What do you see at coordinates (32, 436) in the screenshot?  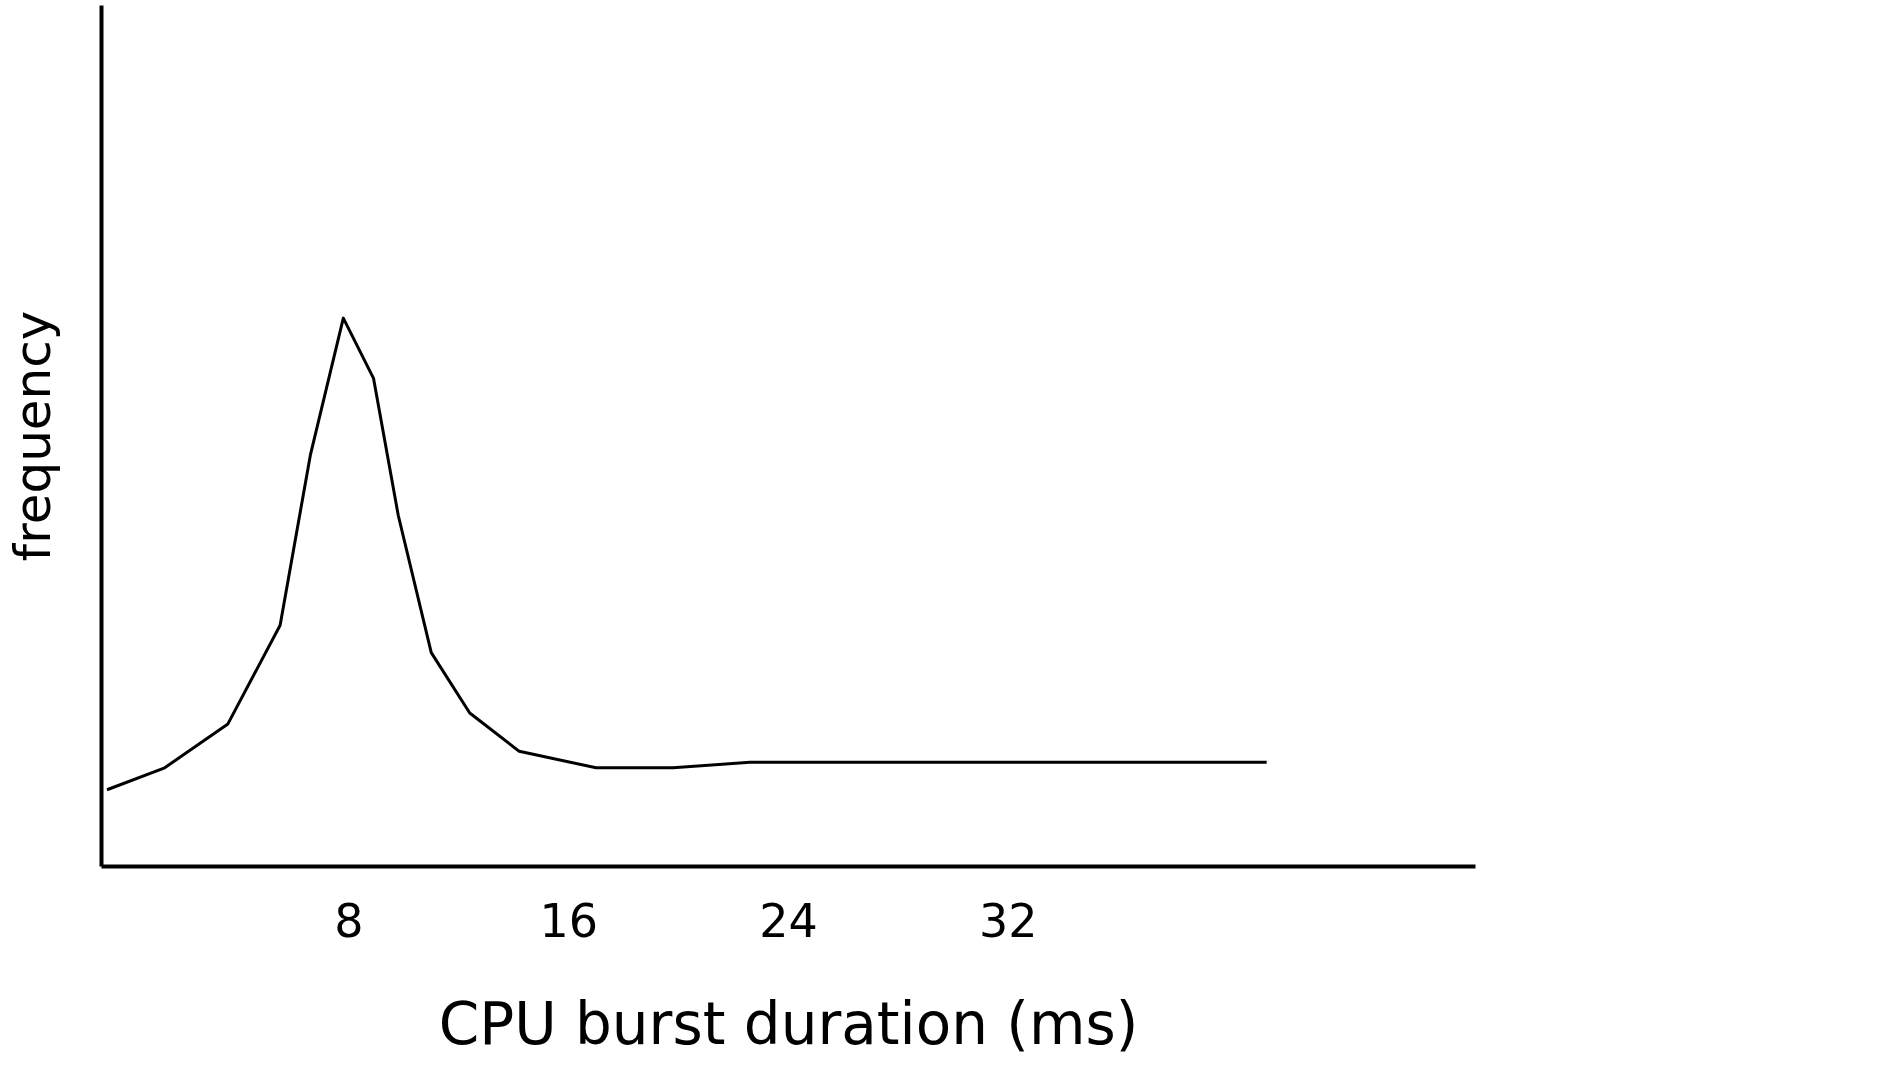 I see `y-axis-title: frequency` at bounding box center [32, 436].